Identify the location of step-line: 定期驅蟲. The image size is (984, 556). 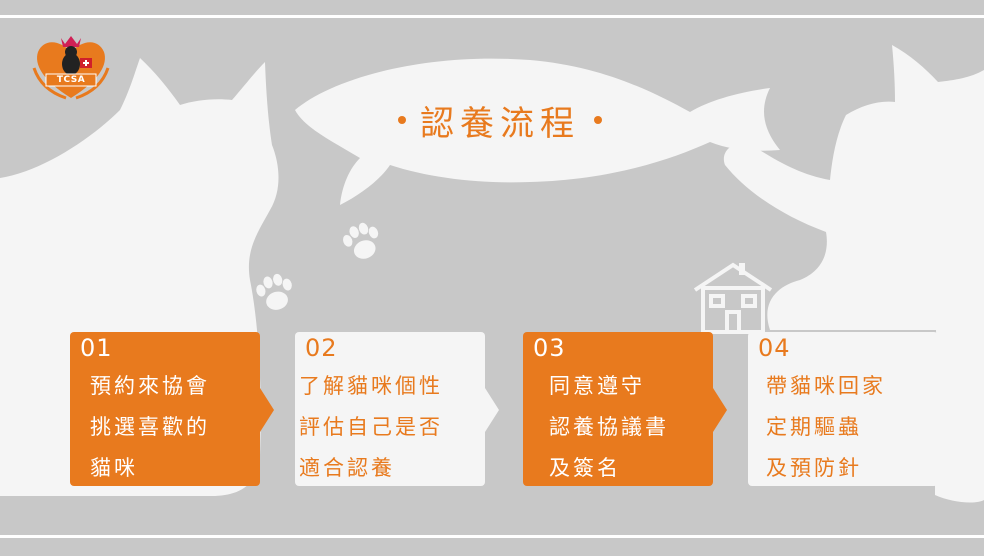
(814, 427).